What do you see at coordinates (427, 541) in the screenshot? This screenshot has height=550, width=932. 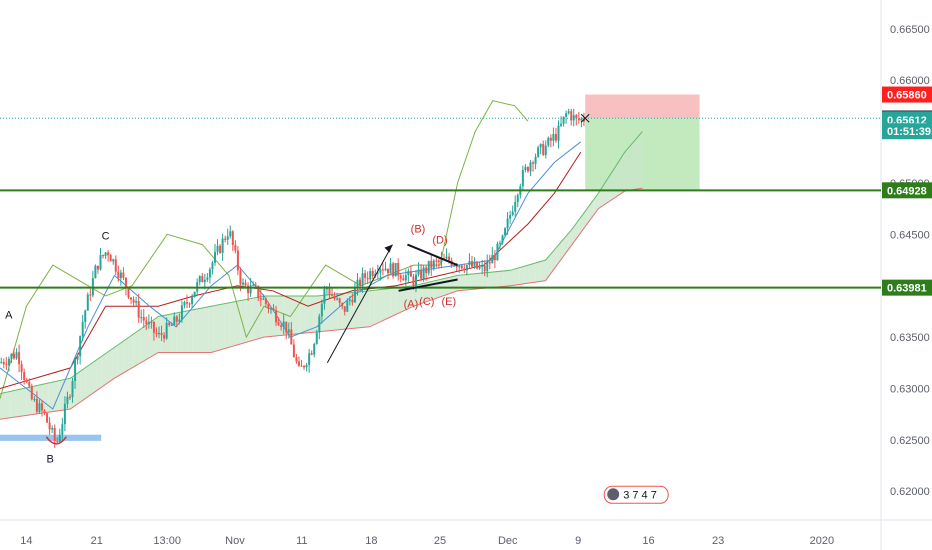 I see `time-axis: 14 21 13:00 Nov 11 18 25 Dec 9 16 23 2020` at bounding box center [427, 541].